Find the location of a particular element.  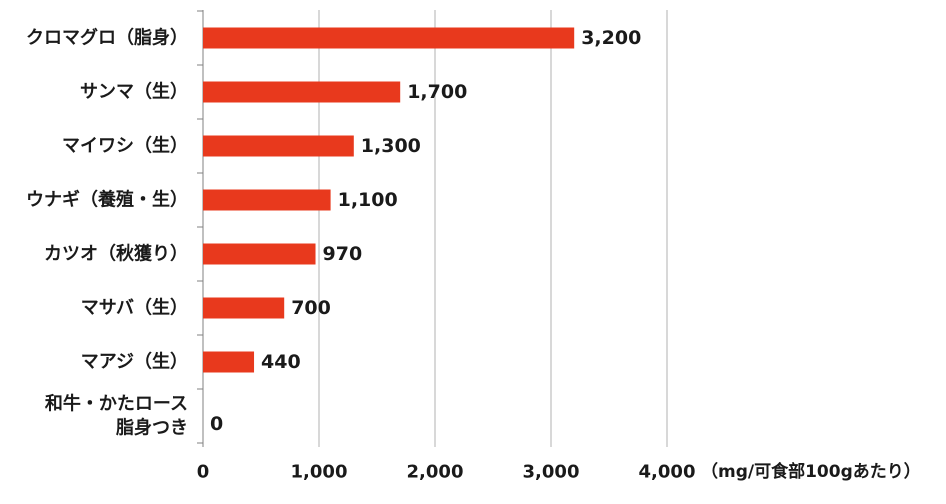

category-label: 脂身つき is located at coordinates (152, 428).